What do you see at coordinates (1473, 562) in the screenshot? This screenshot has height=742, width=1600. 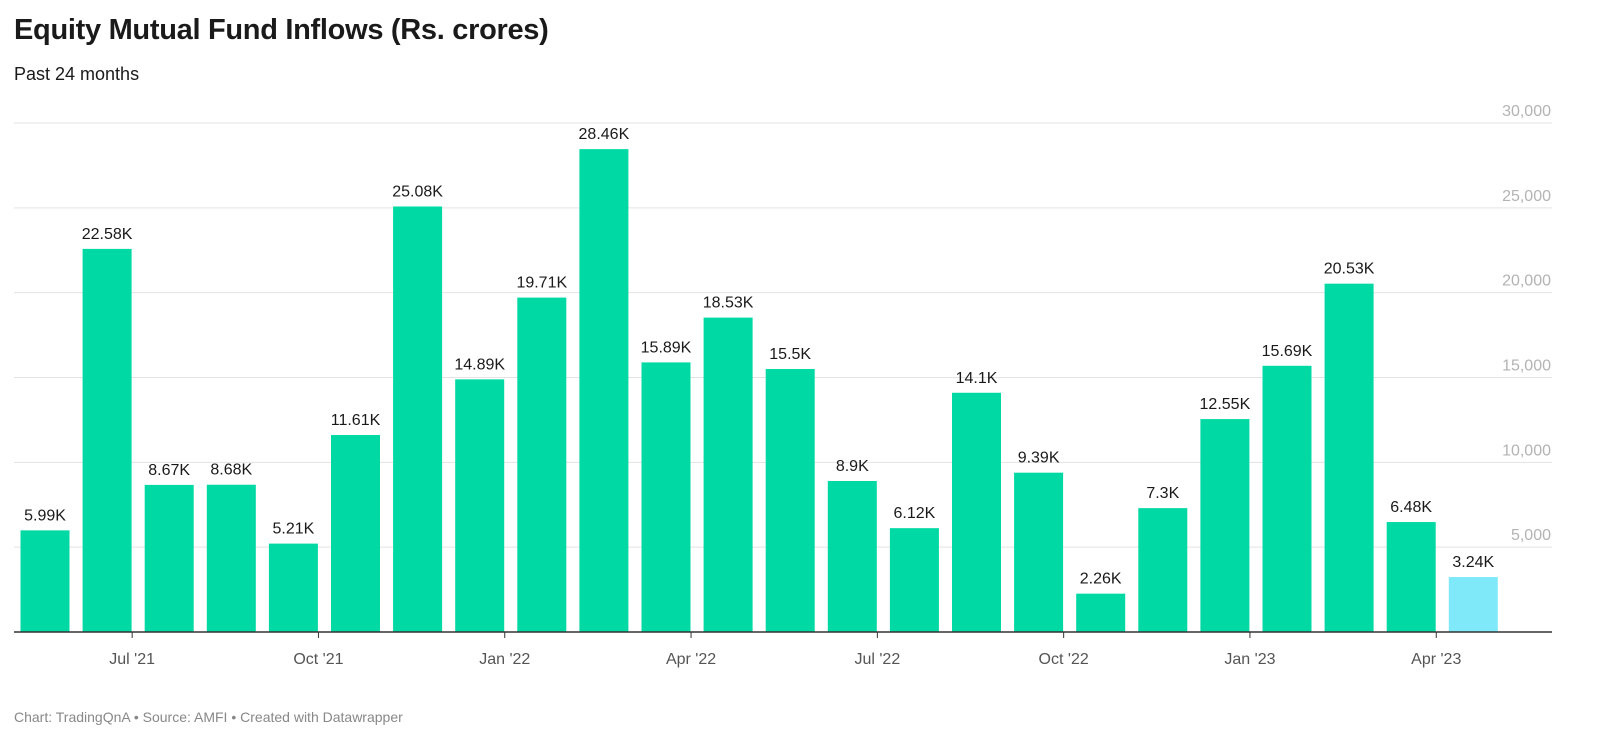 I see `data-label: 3.24K` at bounding box center [1473, 562].